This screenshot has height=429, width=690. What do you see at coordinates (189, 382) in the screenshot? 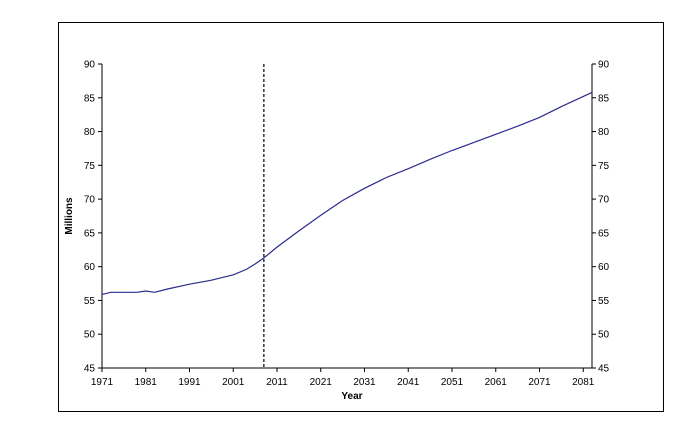
I see `x-tick-label: 1991` at bounding box center [189, 382].